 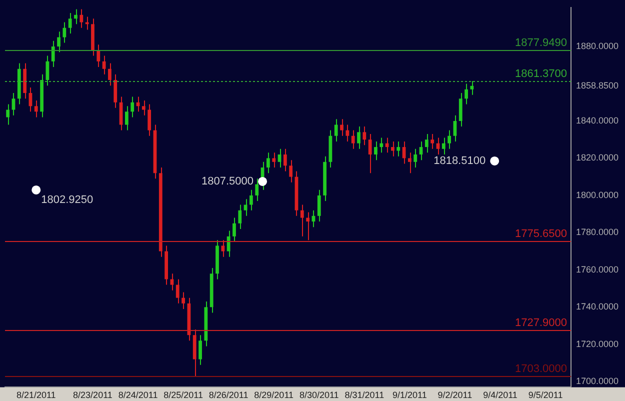 What do you see at coordinates (597, 45) in the screenshot?
I see `y-tick-label: 1880.0000` at bounding box center [597, 45].